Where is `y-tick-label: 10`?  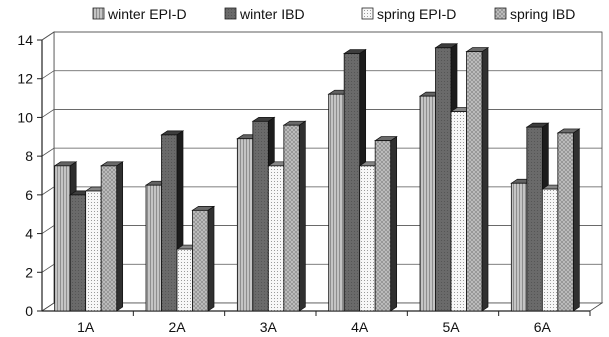 y-tick-label: 10 is located at coordinates (25, 117).